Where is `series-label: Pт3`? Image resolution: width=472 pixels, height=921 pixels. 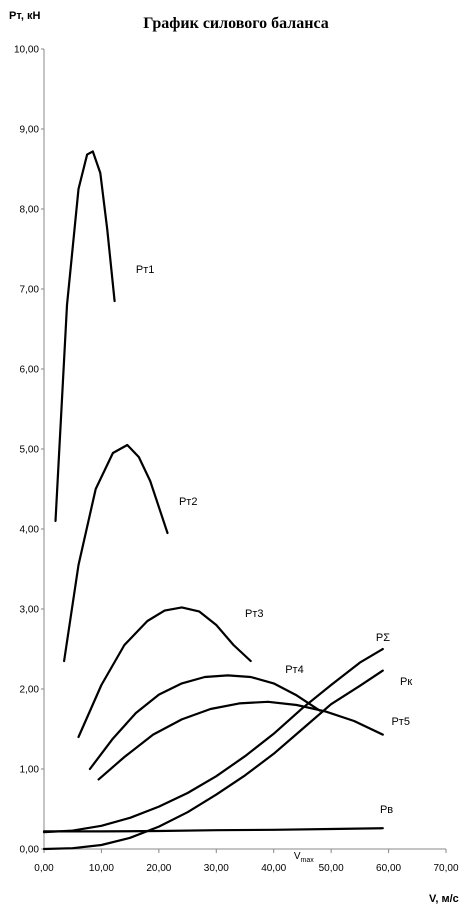 series-label: Pт3 is located at coordinates (254, 614).